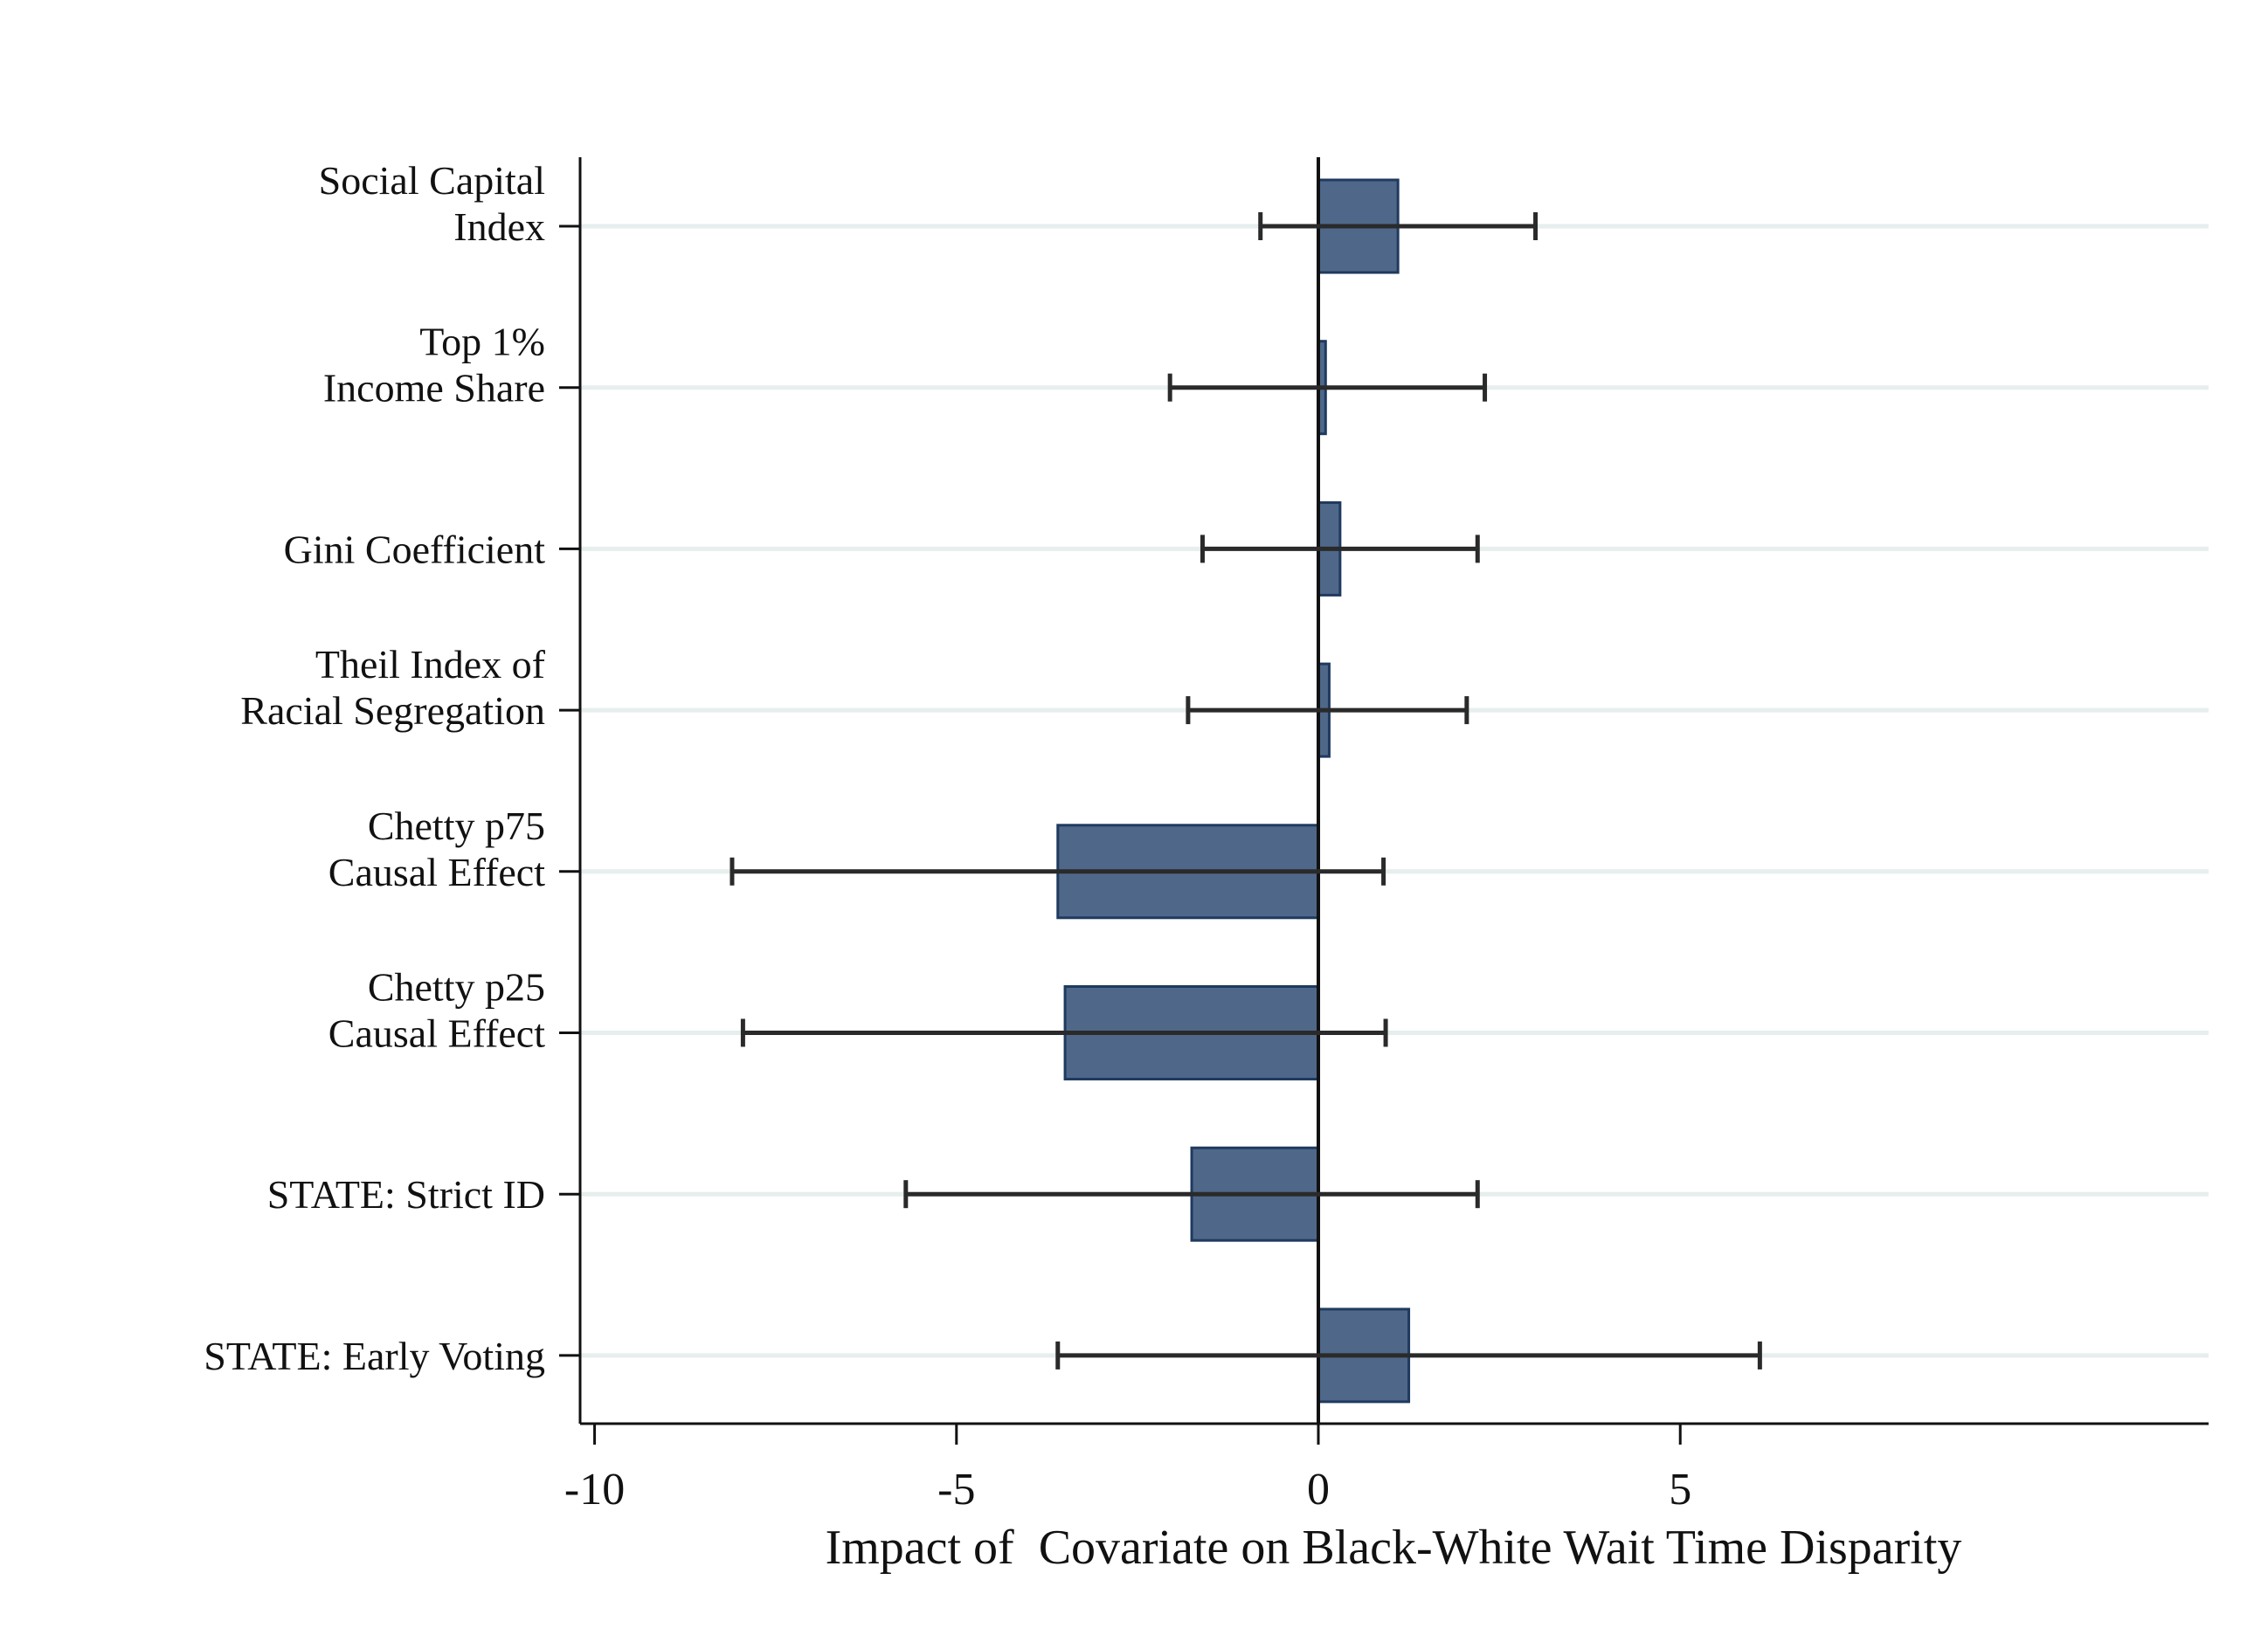  Describe the element at coordinates (431, 664) in the screenshot. I see `category-label-line: Theil Index of` at that location.